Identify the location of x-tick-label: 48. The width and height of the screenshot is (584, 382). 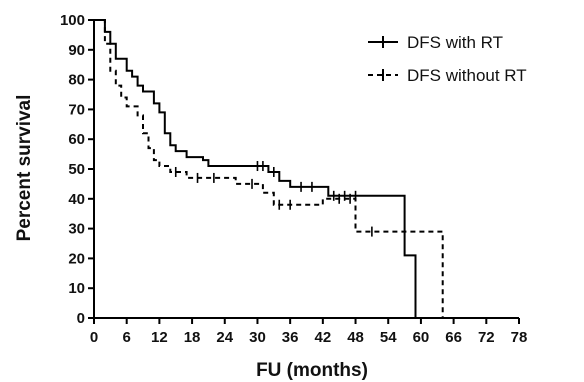
(355, 337).